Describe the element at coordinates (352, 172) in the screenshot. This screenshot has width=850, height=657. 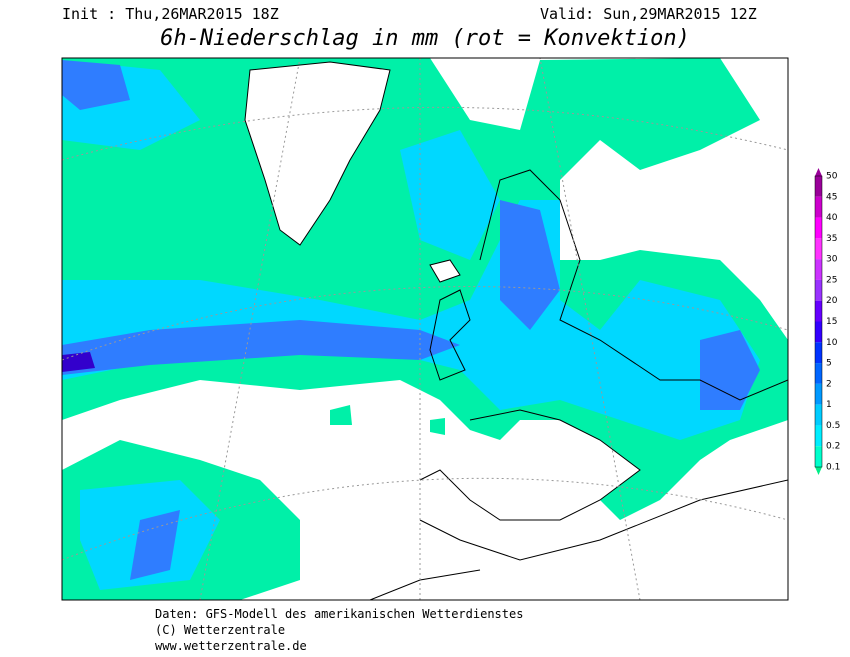
I see `coastlines` at that location.